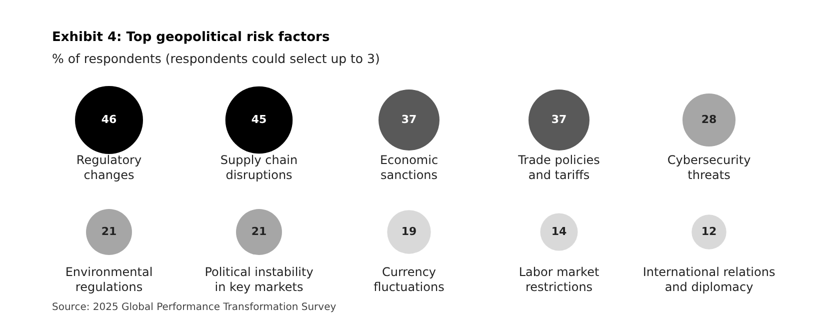 The width and height of the screenshot is (818, 321). What do you see at coordinates (709, 279) in the screenshot?
I see `category-label: International relations and diplomacy` at bounding box center [709, 279].